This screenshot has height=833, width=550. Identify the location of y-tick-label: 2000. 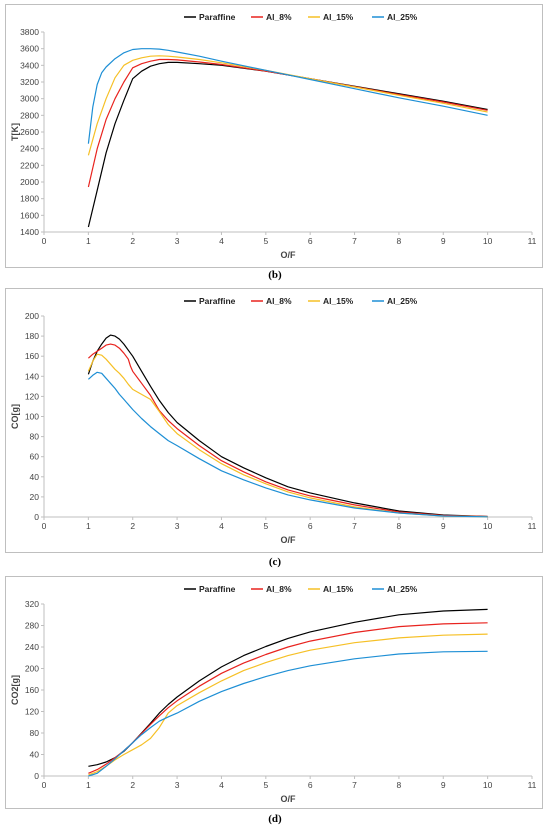
(29, 182).